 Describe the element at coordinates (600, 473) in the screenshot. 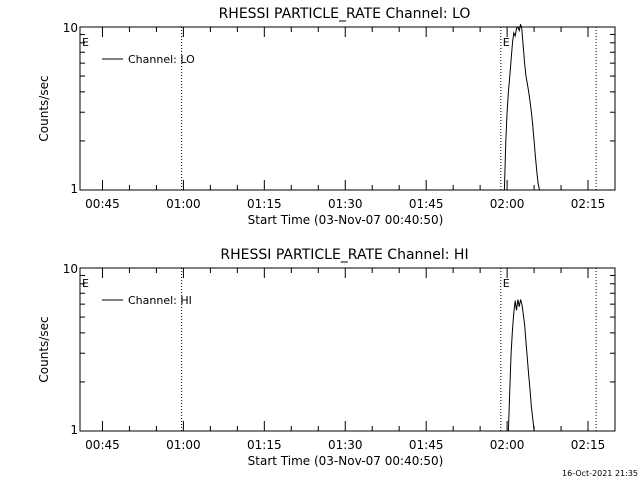

I see `footer-timestamp: 16-Oct-2021 21:35` at that location.